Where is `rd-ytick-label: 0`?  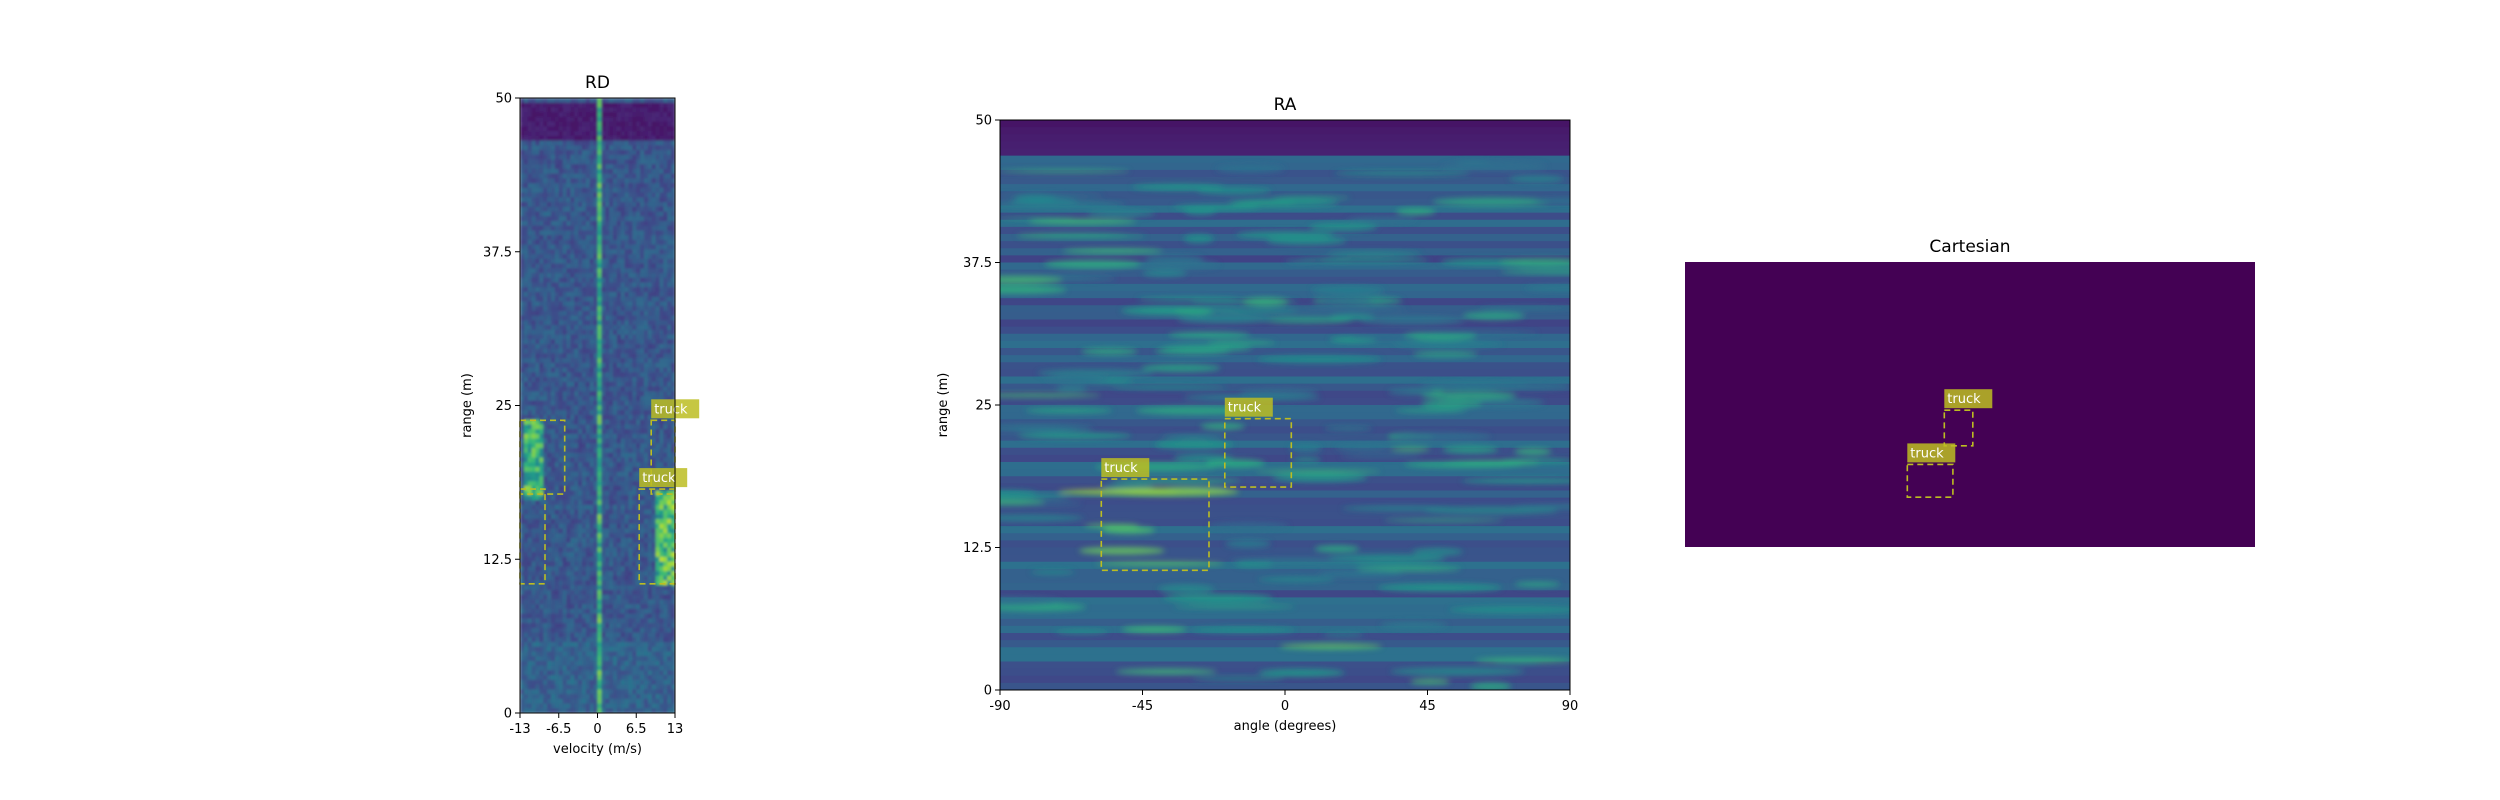 rd-ytick-label: 0 is located at coordinates (508, 714).